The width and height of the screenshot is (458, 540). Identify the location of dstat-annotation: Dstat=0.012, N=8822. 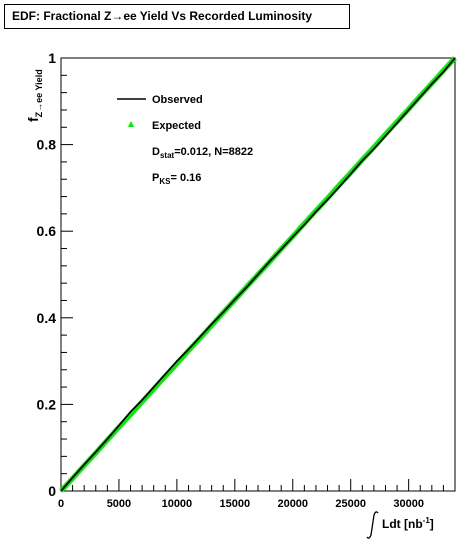
(202, 153).